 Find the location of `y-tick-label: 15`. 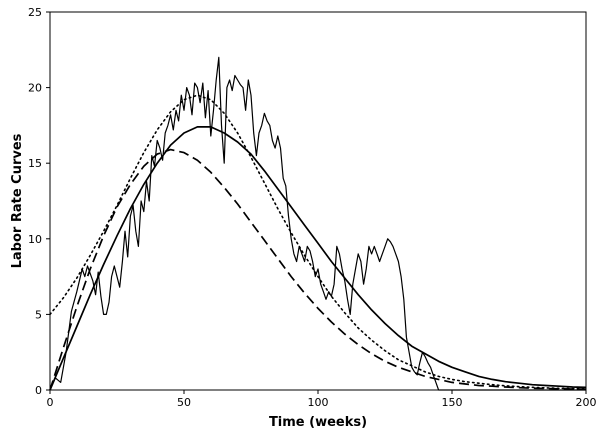

y-tick-label: 15 is located at coordinates (35, 163).